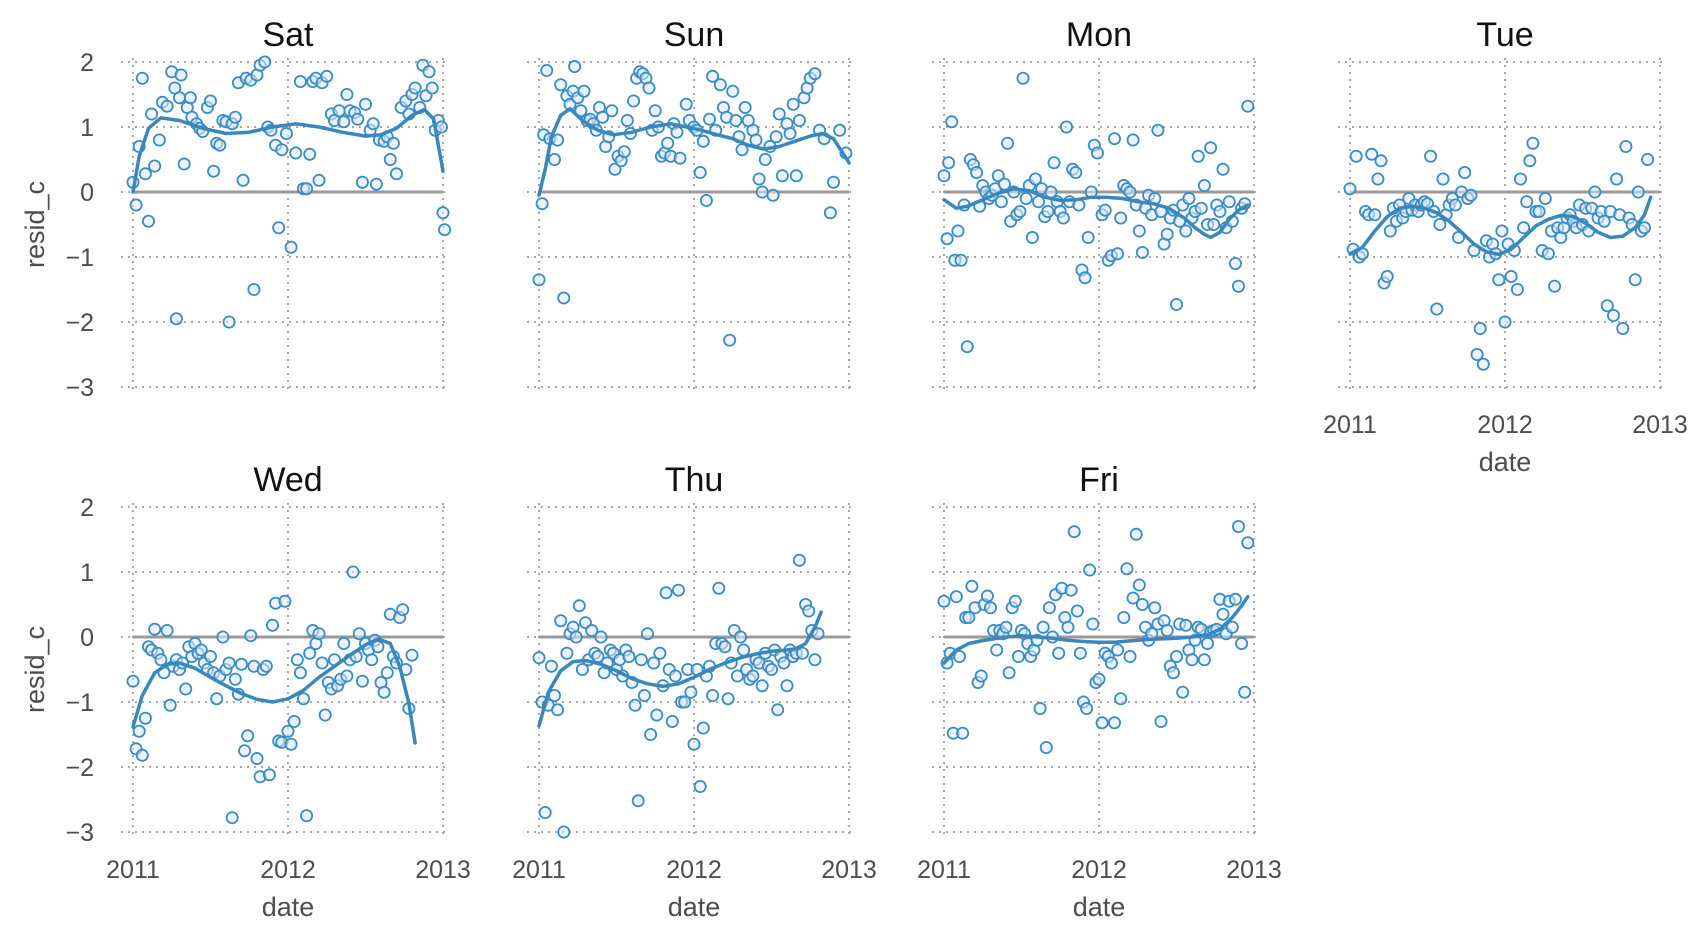 The width and height of the screenshot is (1706, 940). What do you see at coordinates (87, 128) in the screenshot?
I see `y-tick-label: 1` at bounding box center [87, 128].